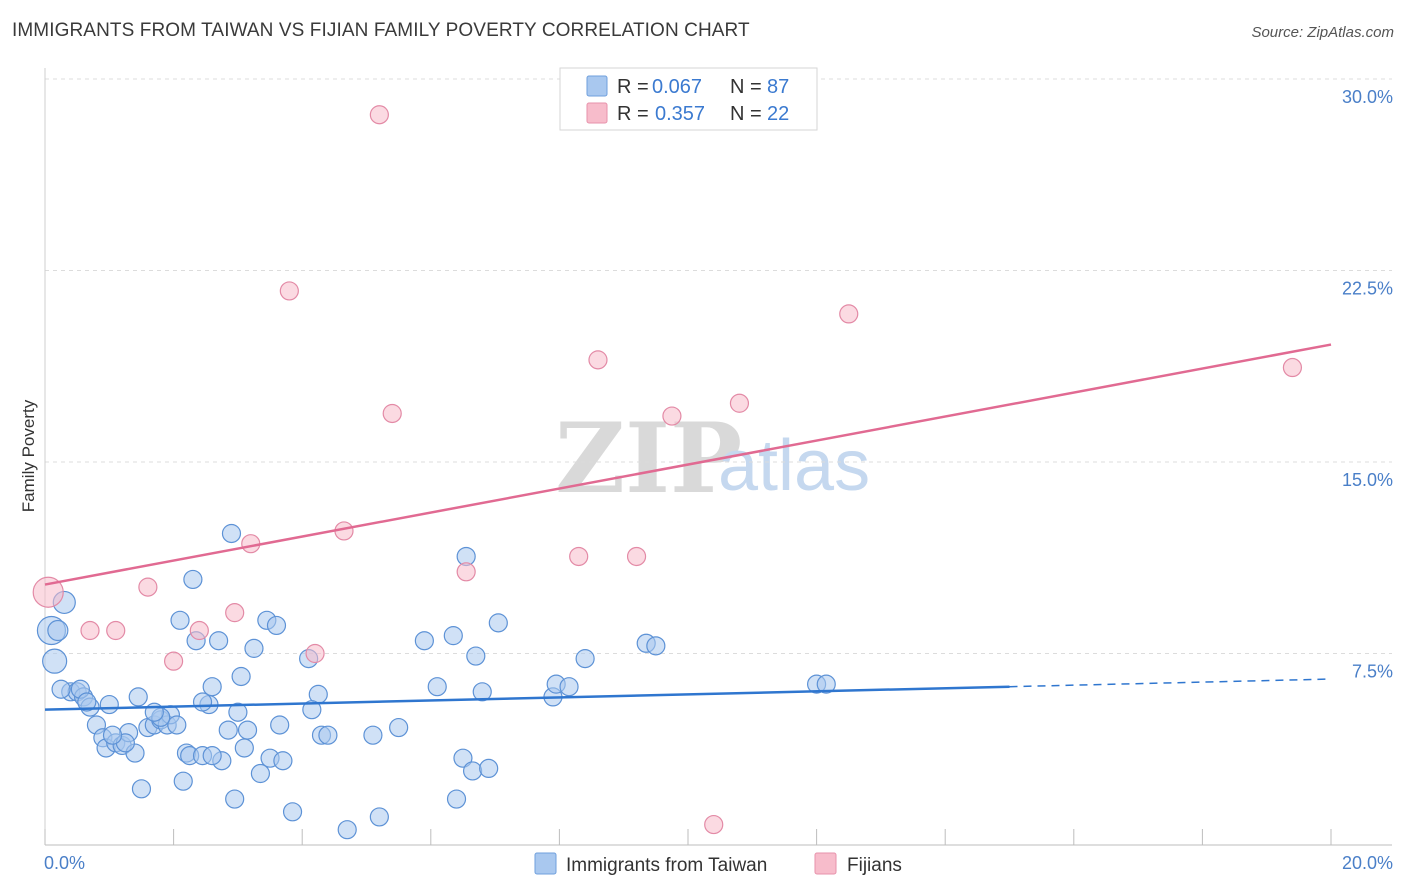  What do you see at coordinates (688, 99) in the screenshot?
I see `correlation-legend: R = 0.067 N = 87 R = 0.357 N = 22` at bounding box center [688, 99].